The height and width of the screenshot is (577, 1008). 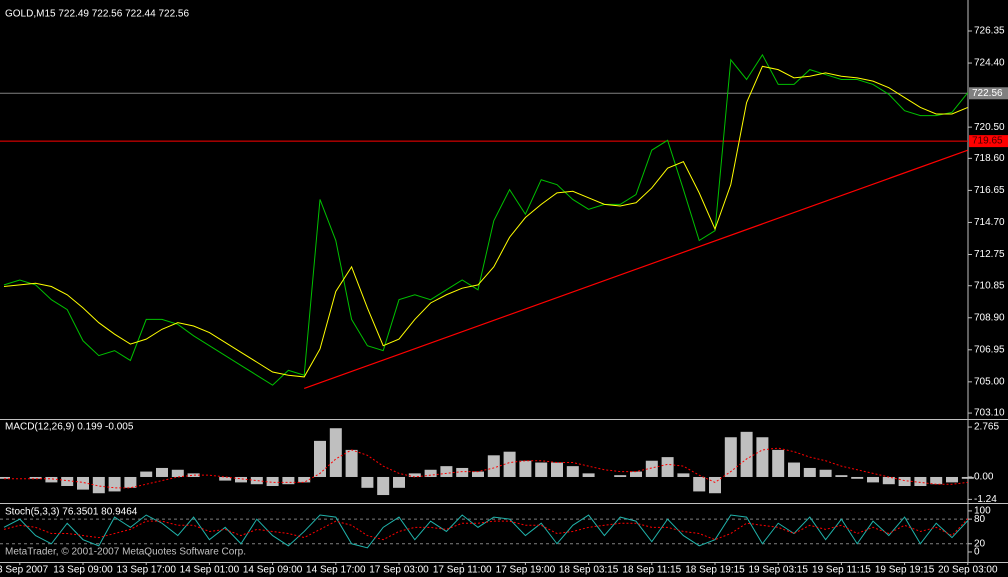 I want to click on x-tick-label: 20 Sep 03:00, so click(x=968, y=570).